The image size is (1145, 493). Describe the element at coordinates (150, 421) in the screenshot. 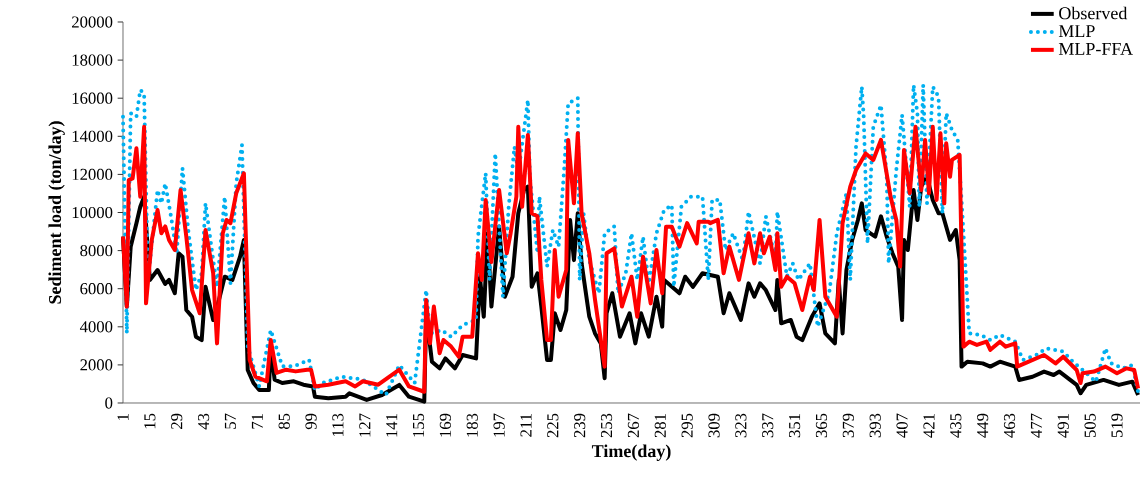

I see `x-tick-label: 15` at that location.